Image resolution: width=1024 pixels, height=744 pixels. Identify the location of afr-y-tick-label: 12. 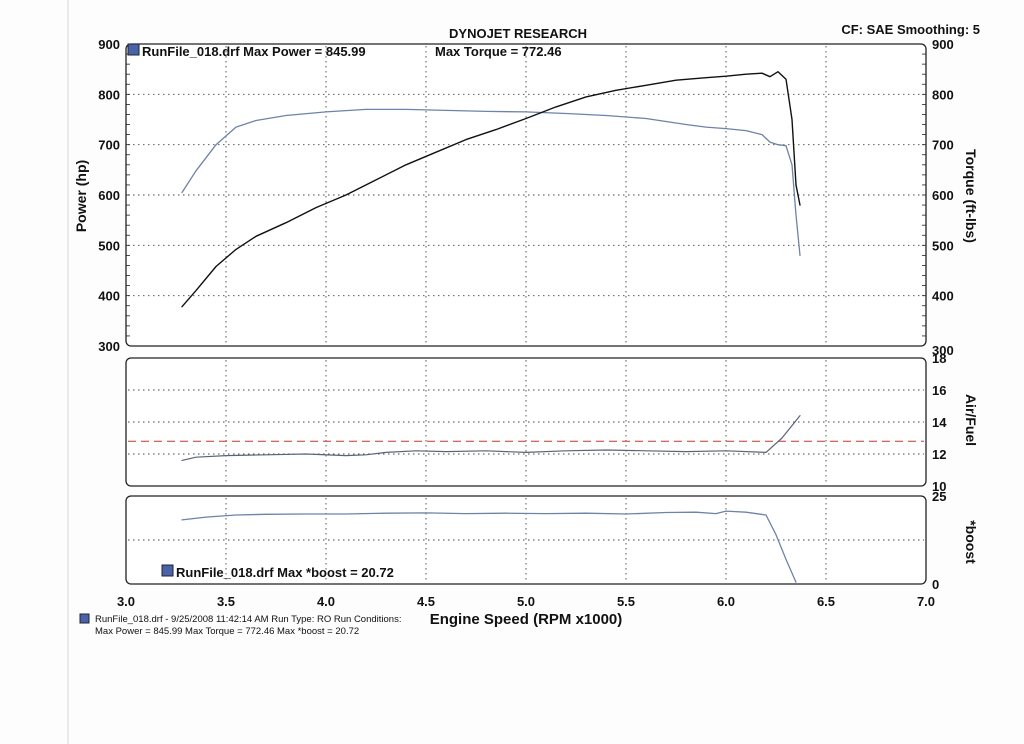
(939, 454).